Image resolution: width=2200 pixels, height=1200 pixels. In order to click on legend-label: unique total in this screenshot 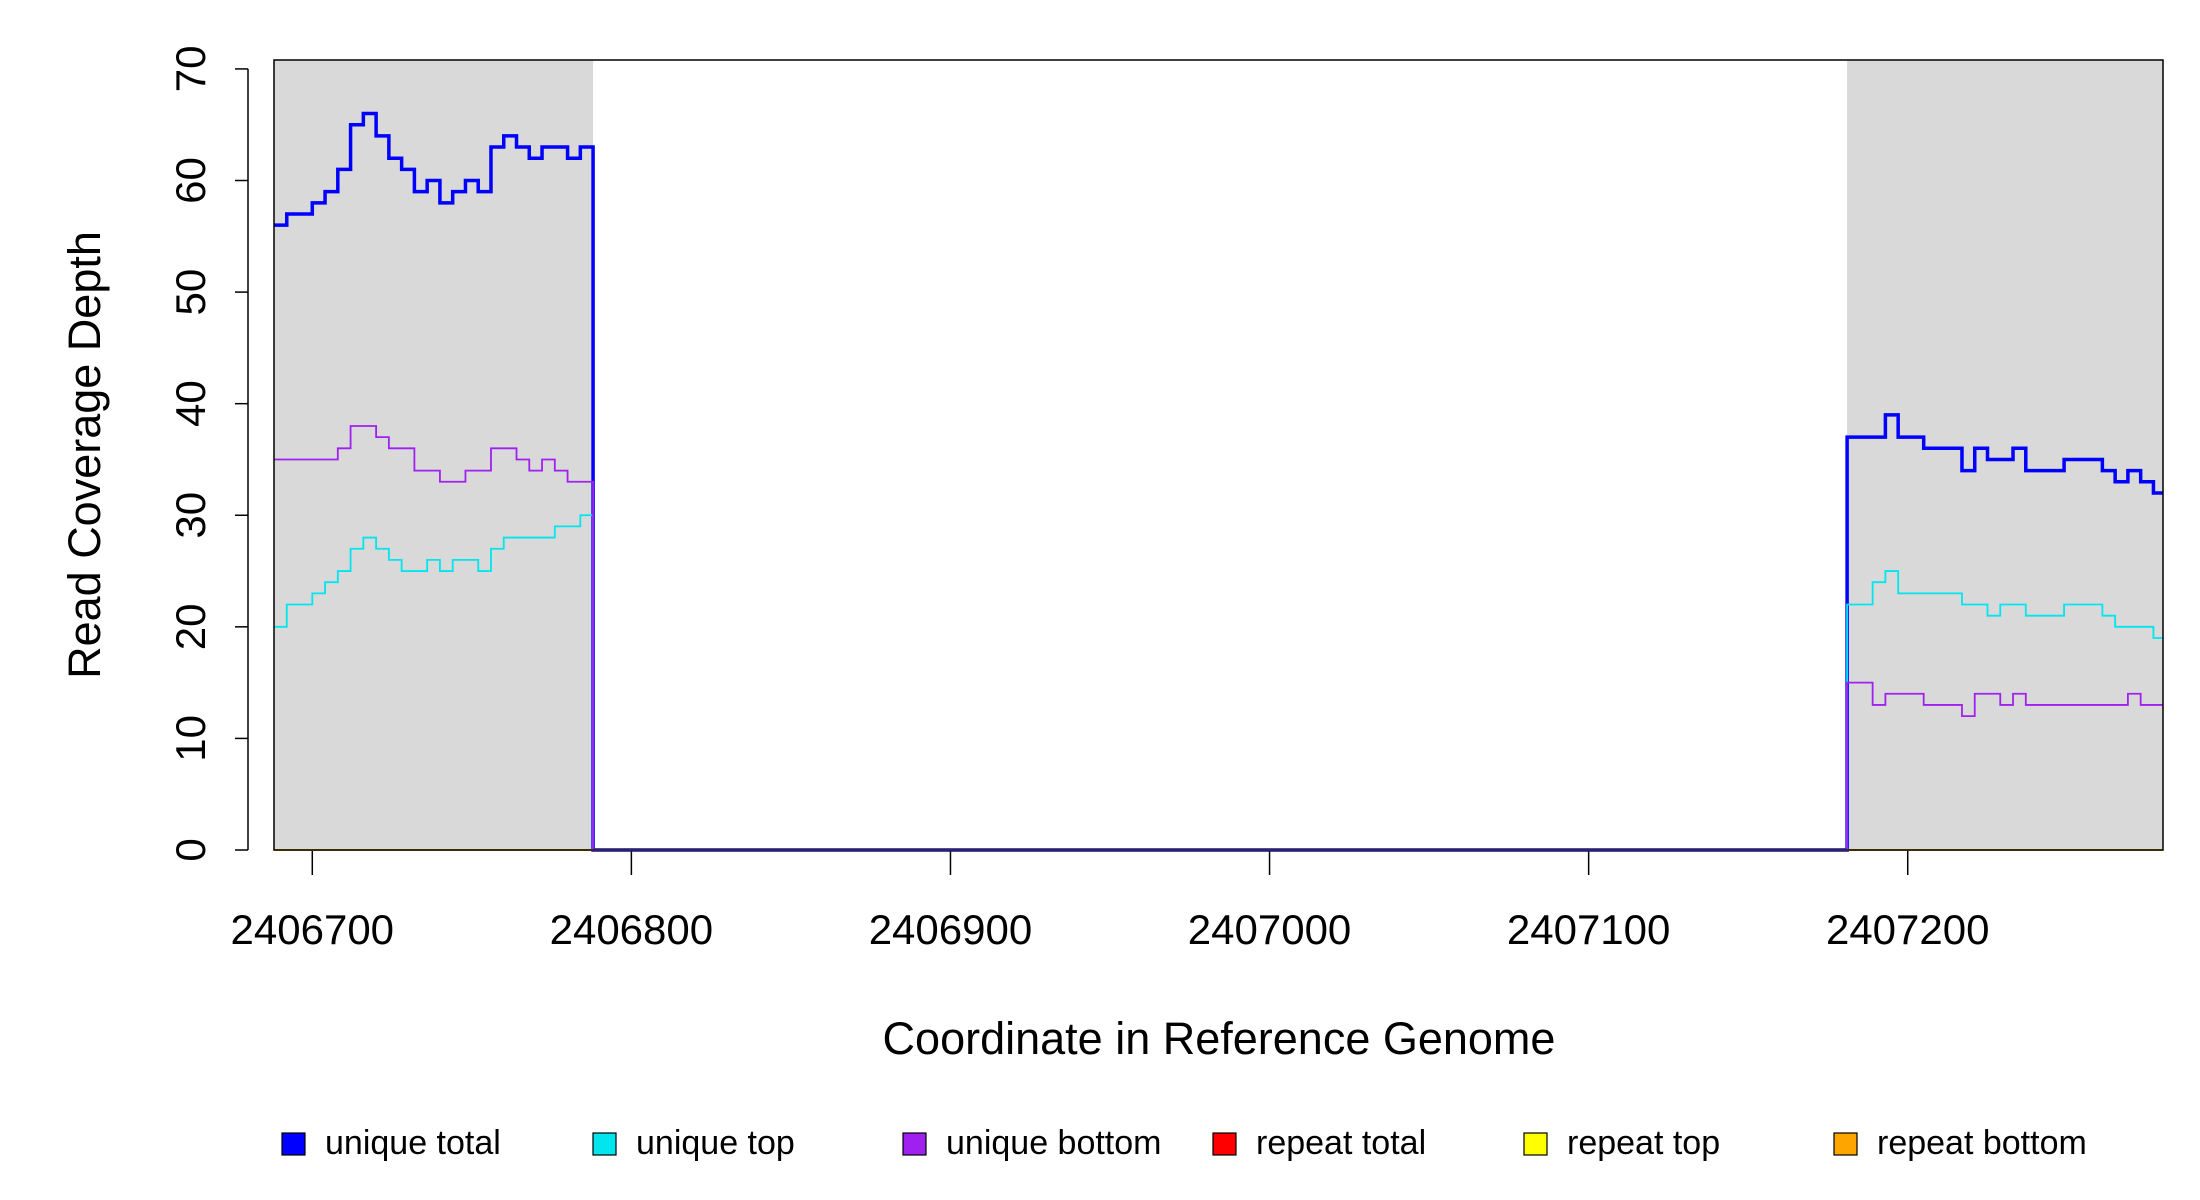, I will do `click(413, 1143)`.